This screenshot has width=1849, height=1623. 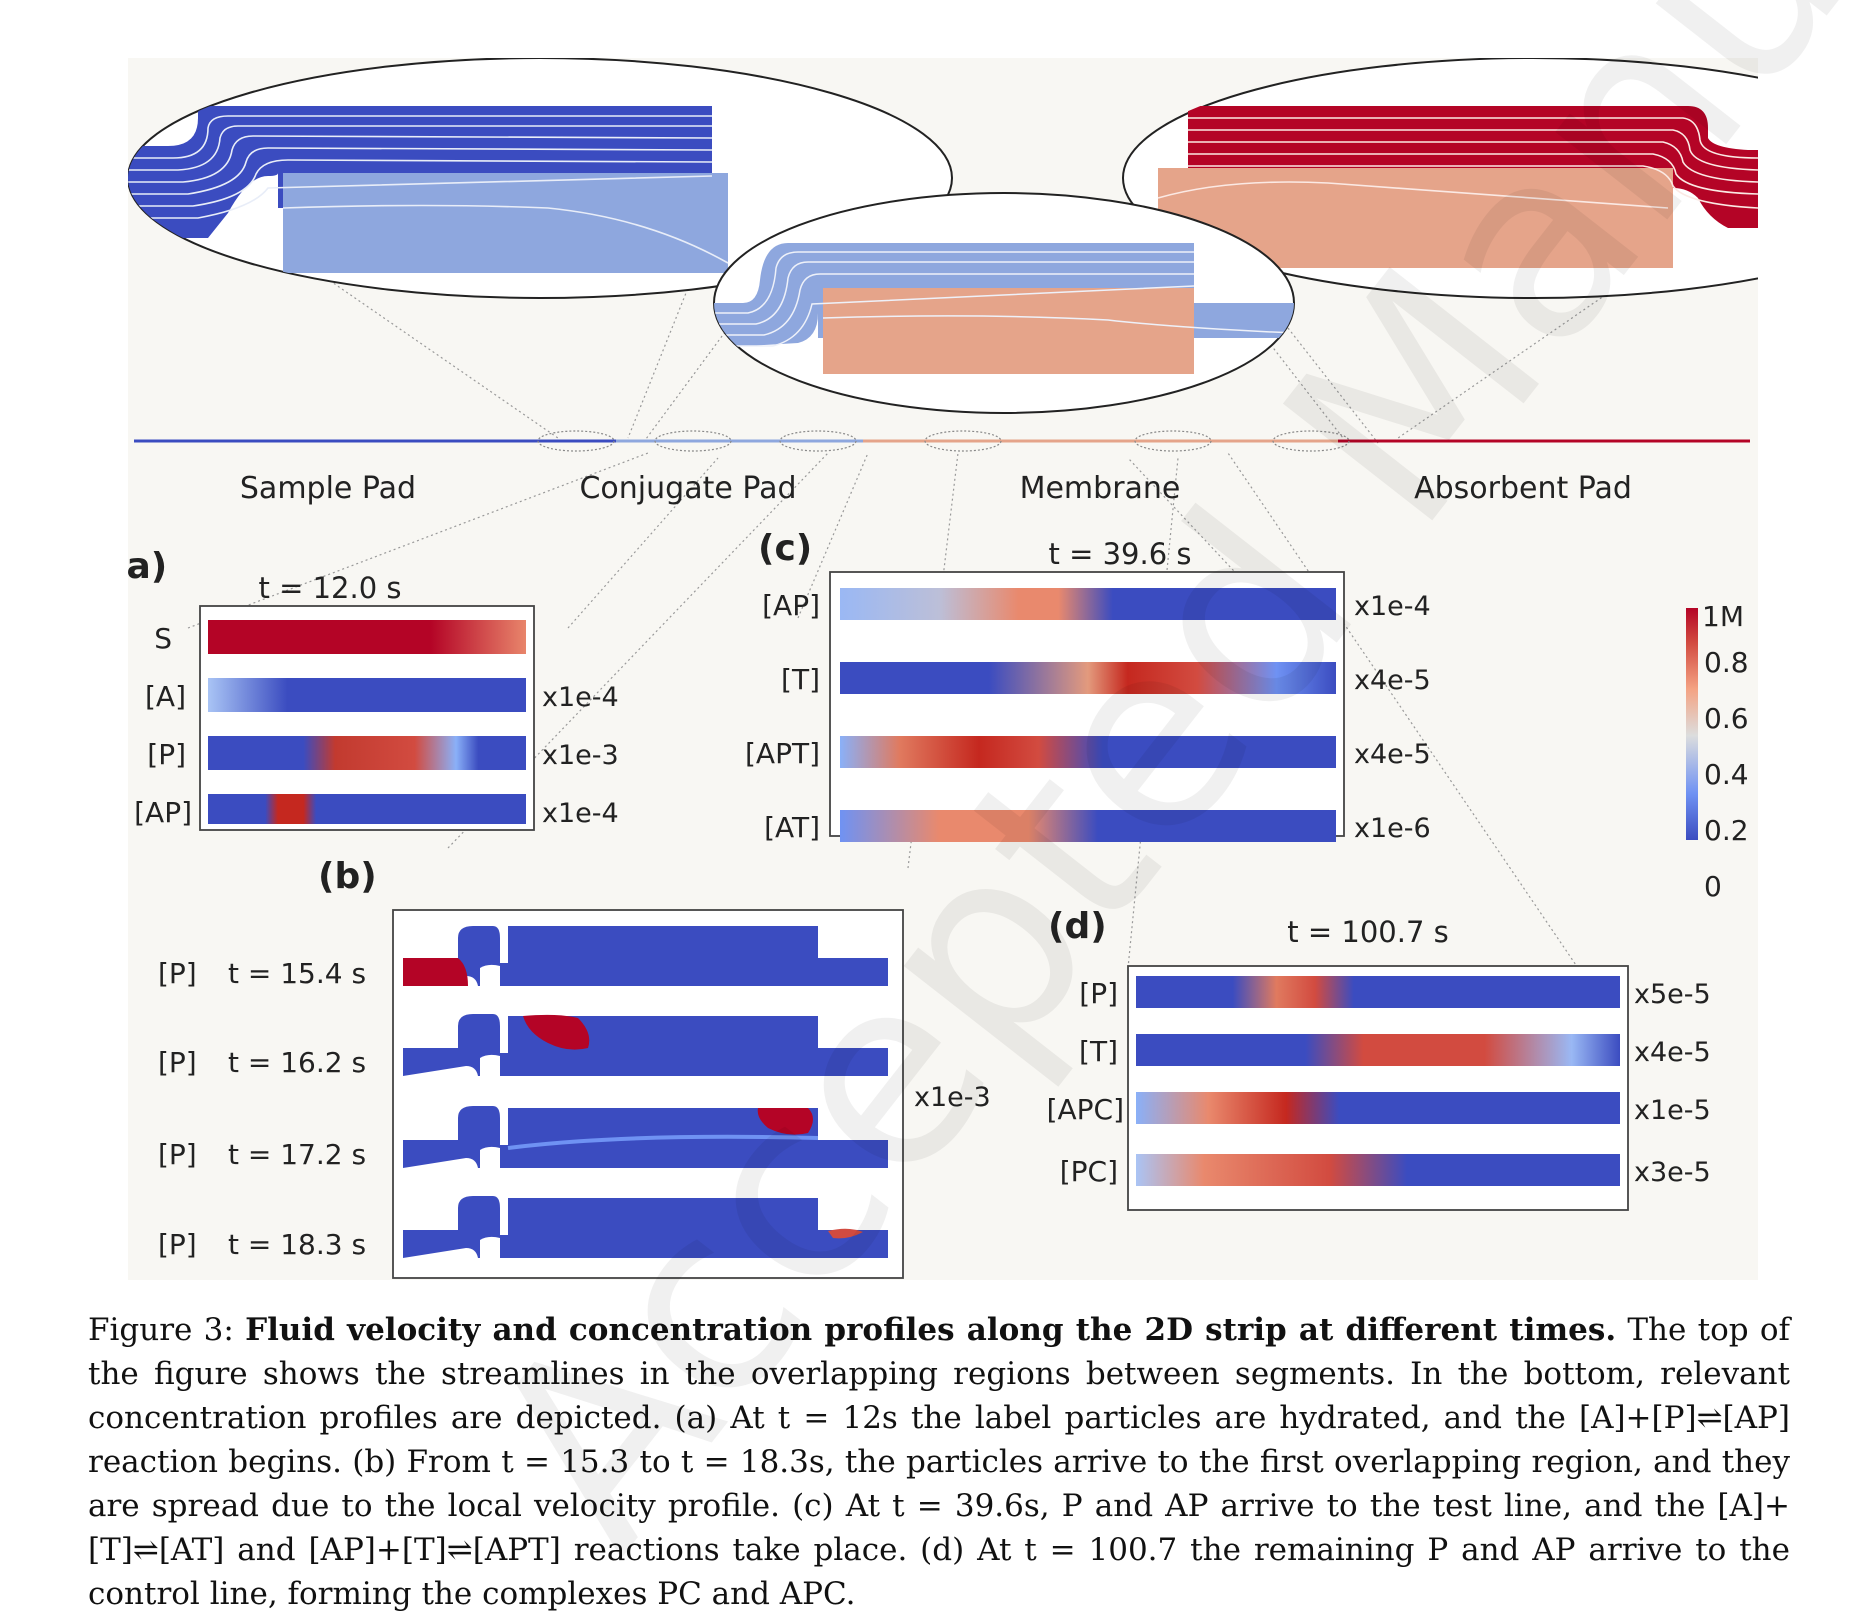 What do you see at coordinates (580, 755) in the screenshot?
I see `panel-a-scale: x1e-3` at bounding box center [580, 755].